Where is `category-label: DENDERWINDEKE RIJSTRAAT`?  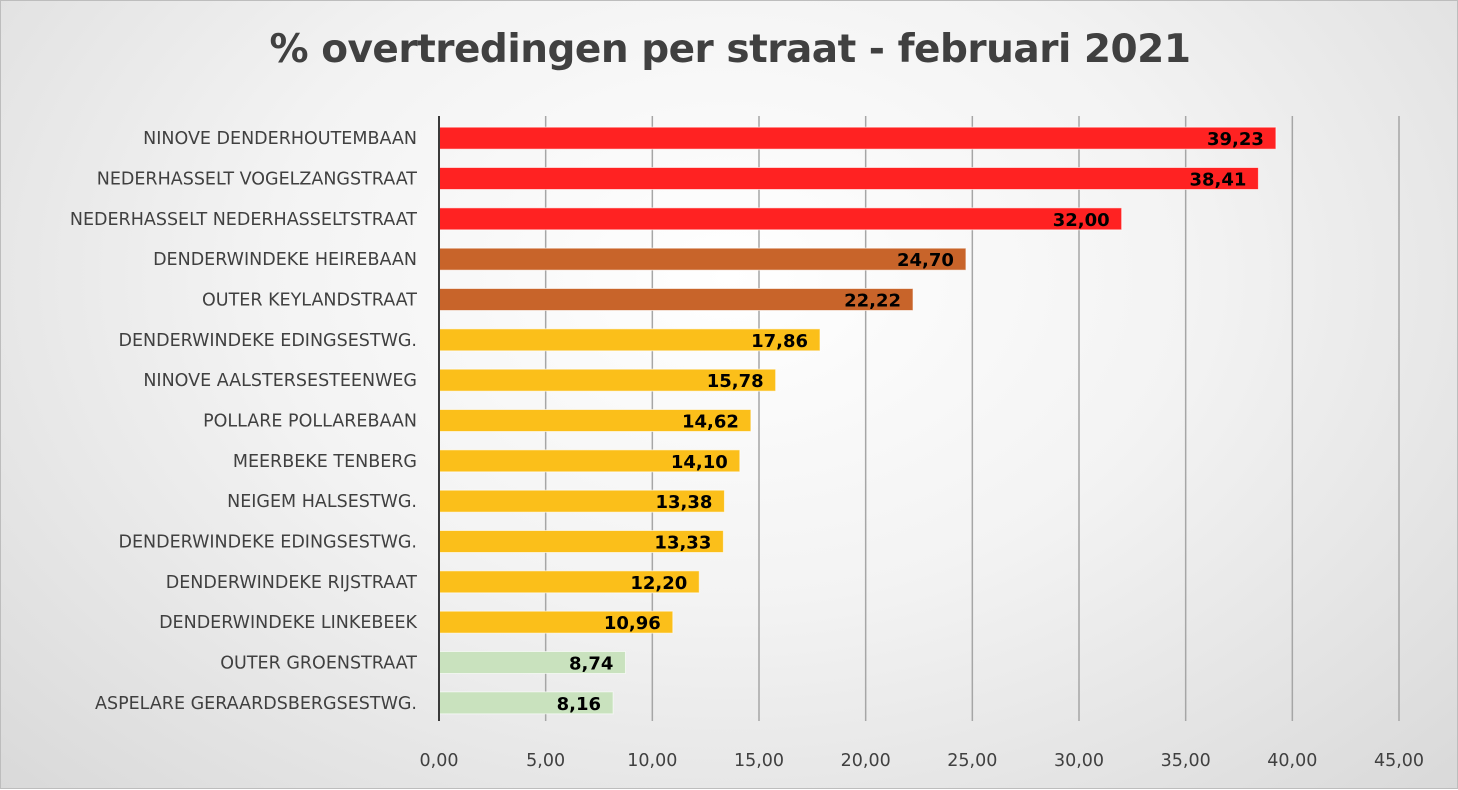 category-label: DENDERWINDEKE RIJSTRAAT is located at coordinates (292, 583).